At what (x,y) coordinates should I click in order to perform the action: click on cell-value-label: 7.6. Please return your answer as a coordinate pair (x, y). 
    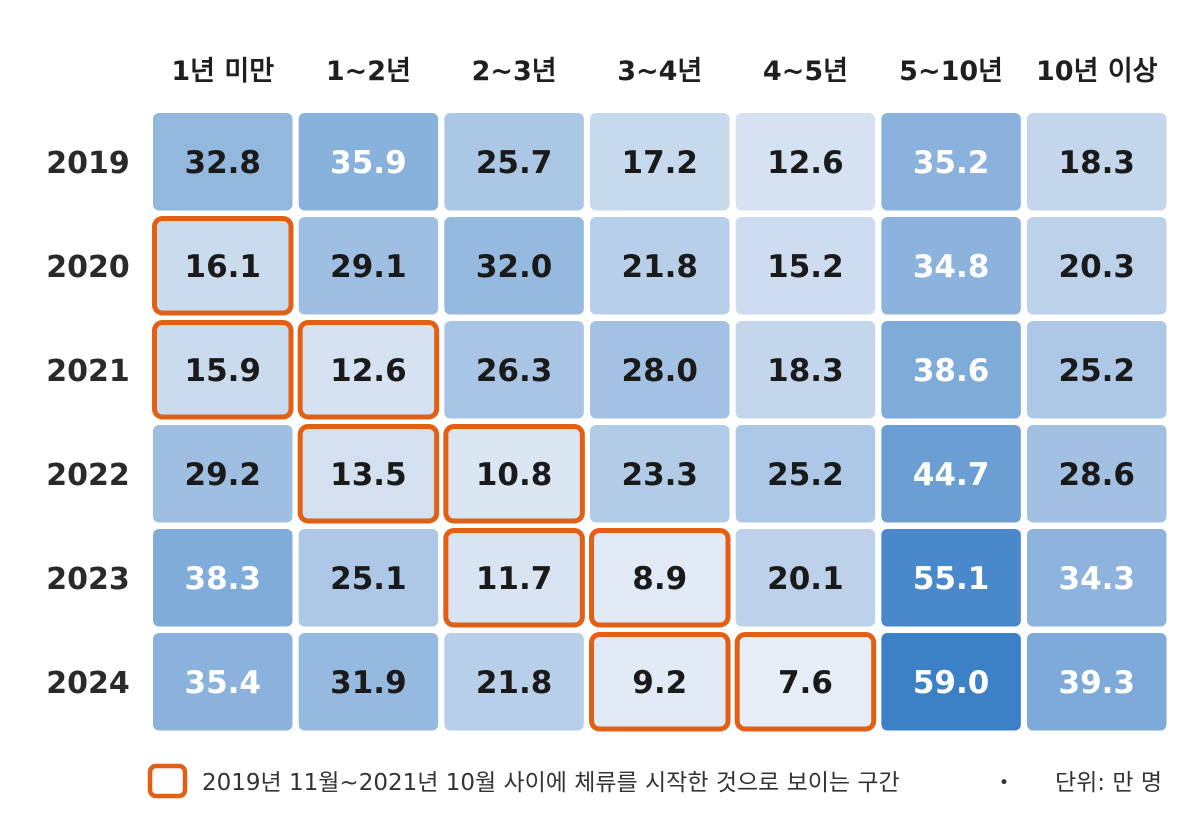
    Looking at the image, I should click on (805, 683).